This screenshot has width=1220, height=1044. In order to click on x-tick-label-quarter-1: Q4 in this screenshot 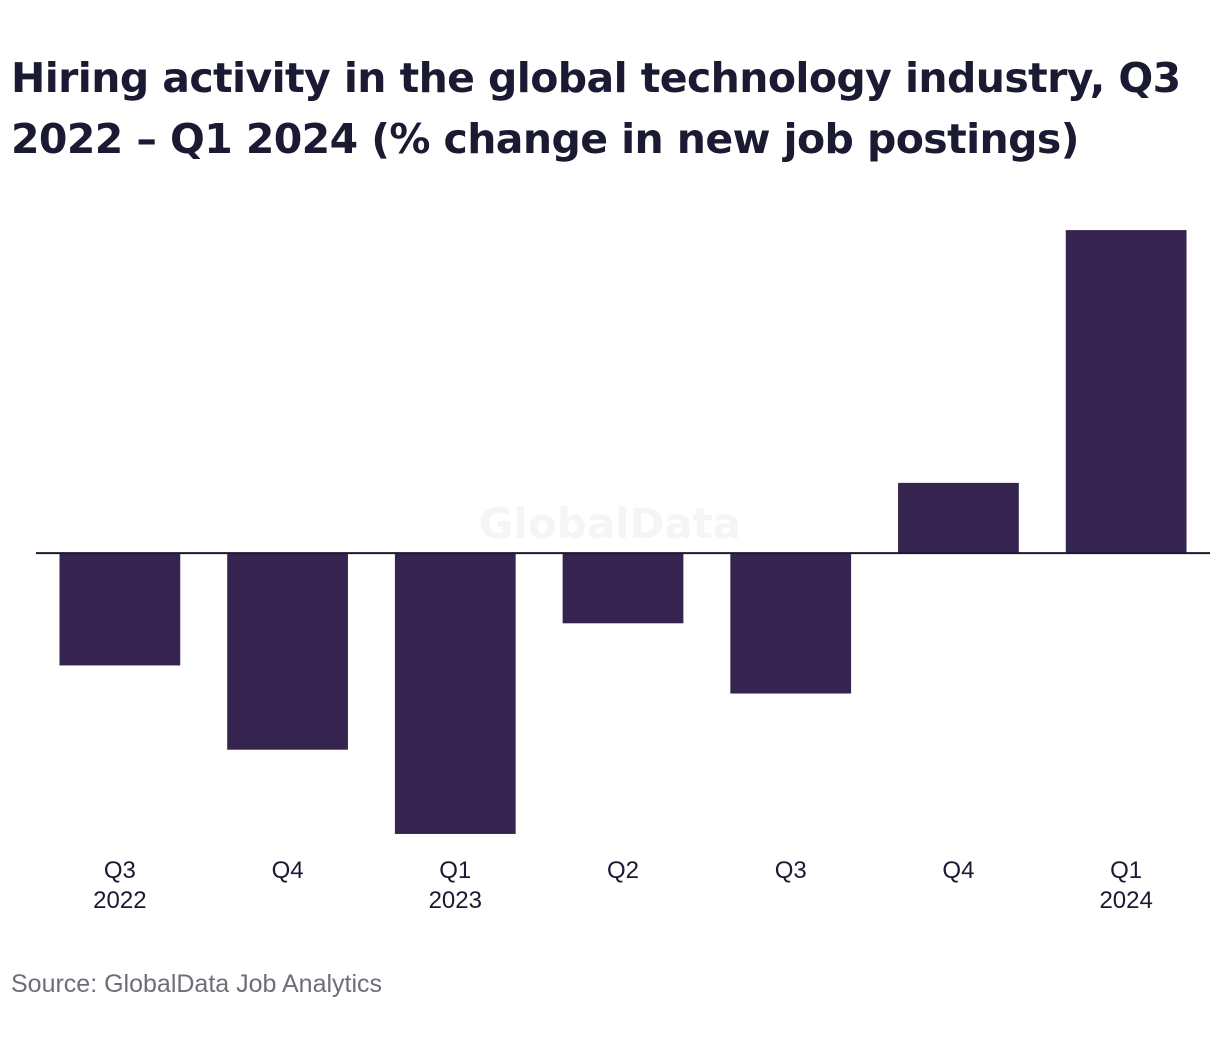, I will do `click(288, 870)`.